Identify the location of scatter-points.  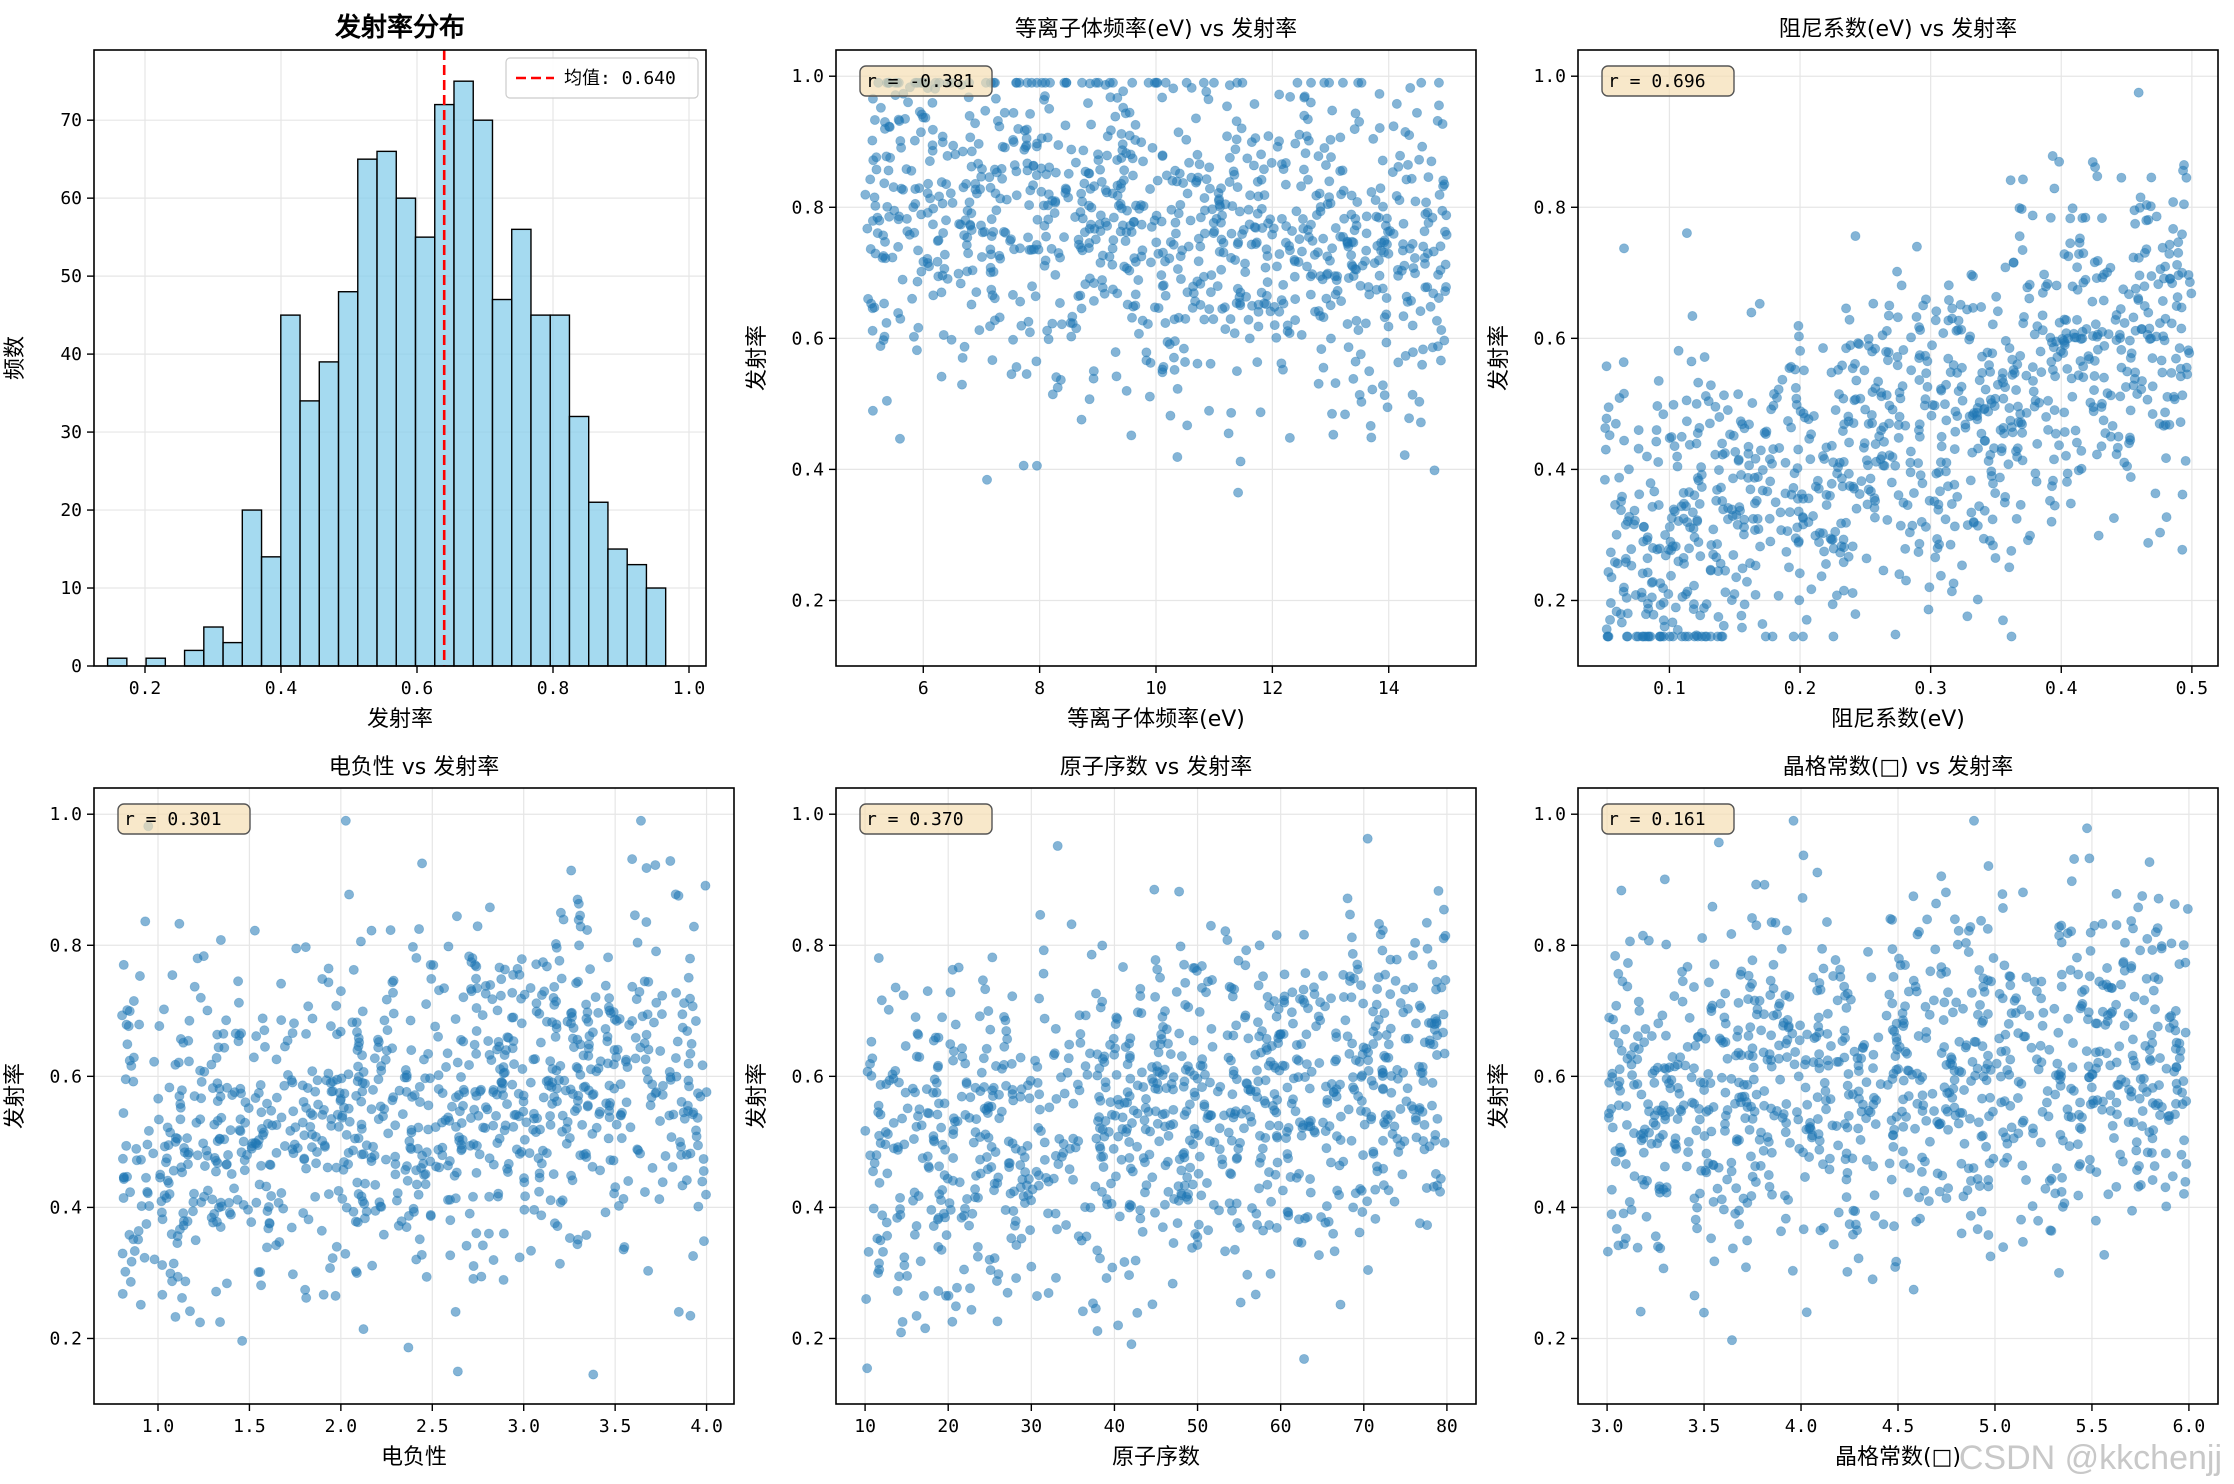
(1155, 1103).